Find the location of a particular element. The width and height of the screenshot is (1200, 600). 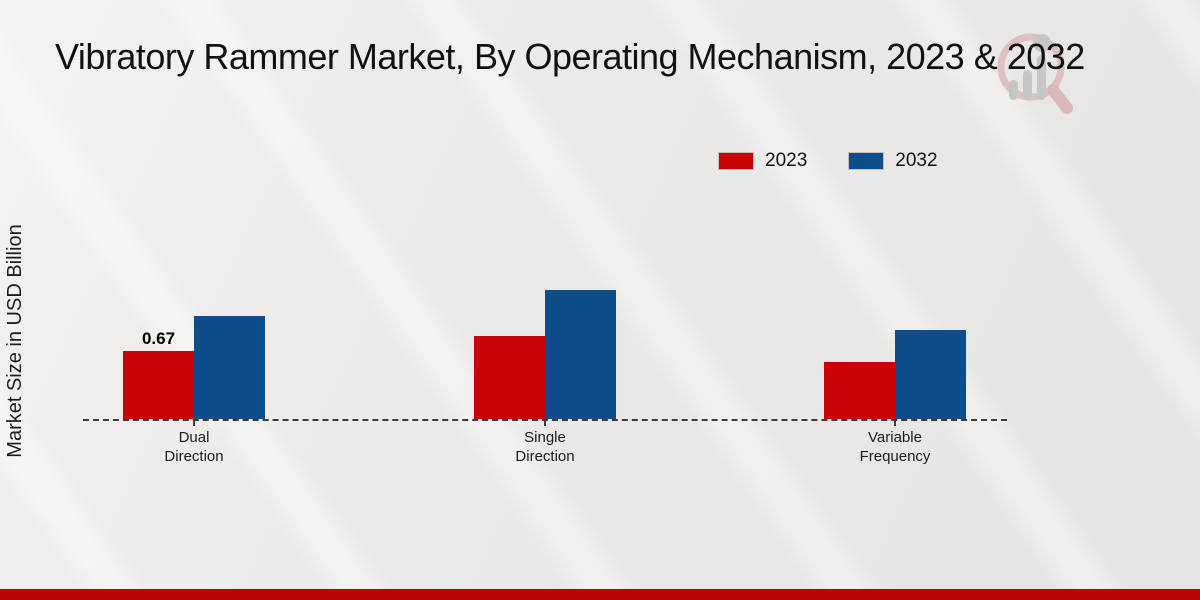

legend-item-2023: 2023 is located at coordinates (763, 161).